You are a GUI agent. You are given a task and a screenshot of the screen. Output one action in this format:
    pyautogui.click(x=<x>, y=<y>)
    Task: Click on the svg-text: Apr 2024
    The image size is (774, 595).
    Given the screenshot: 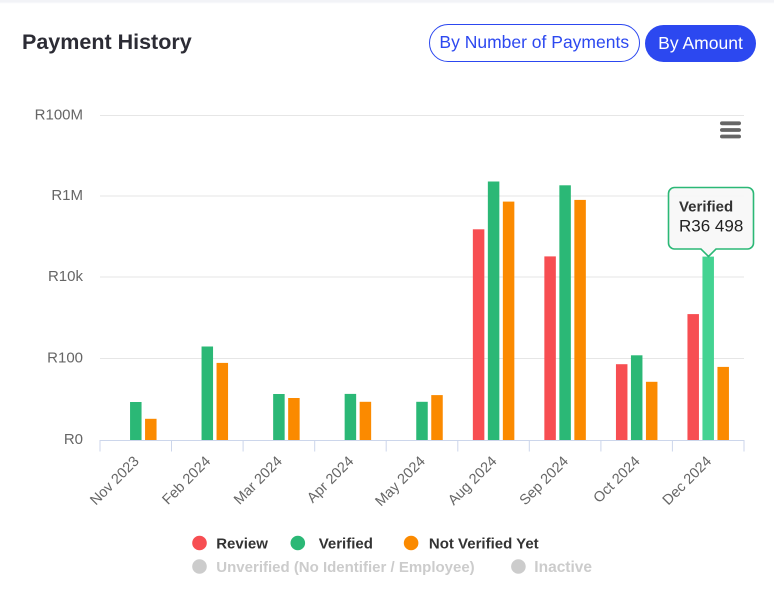 What is the action you would take?
    pyautogui.click(x=330, y=480)
    